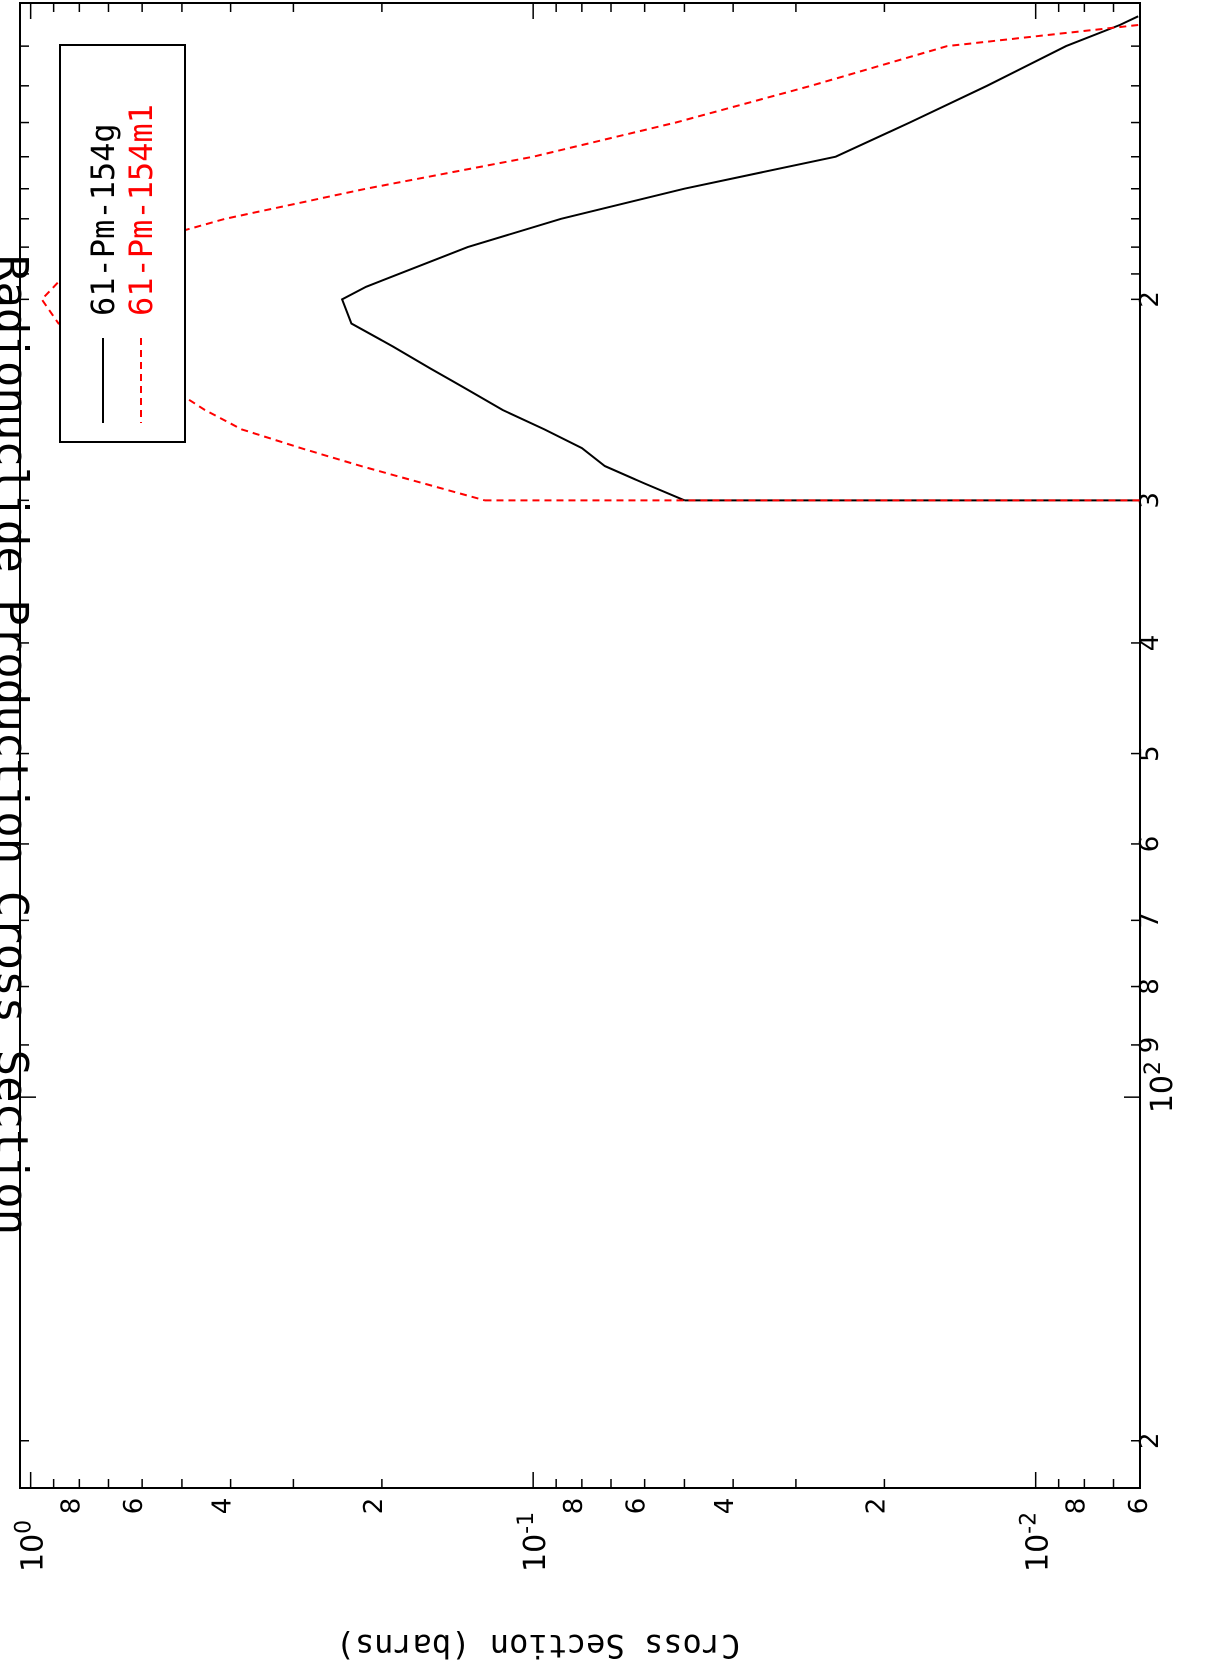 This screenshot has width=1207, height=1669. What do you see at coordinates (533, 1542) in the screenshot?
I see `y-tick-label-major: 10-1` at bounding box center [533, 1542].